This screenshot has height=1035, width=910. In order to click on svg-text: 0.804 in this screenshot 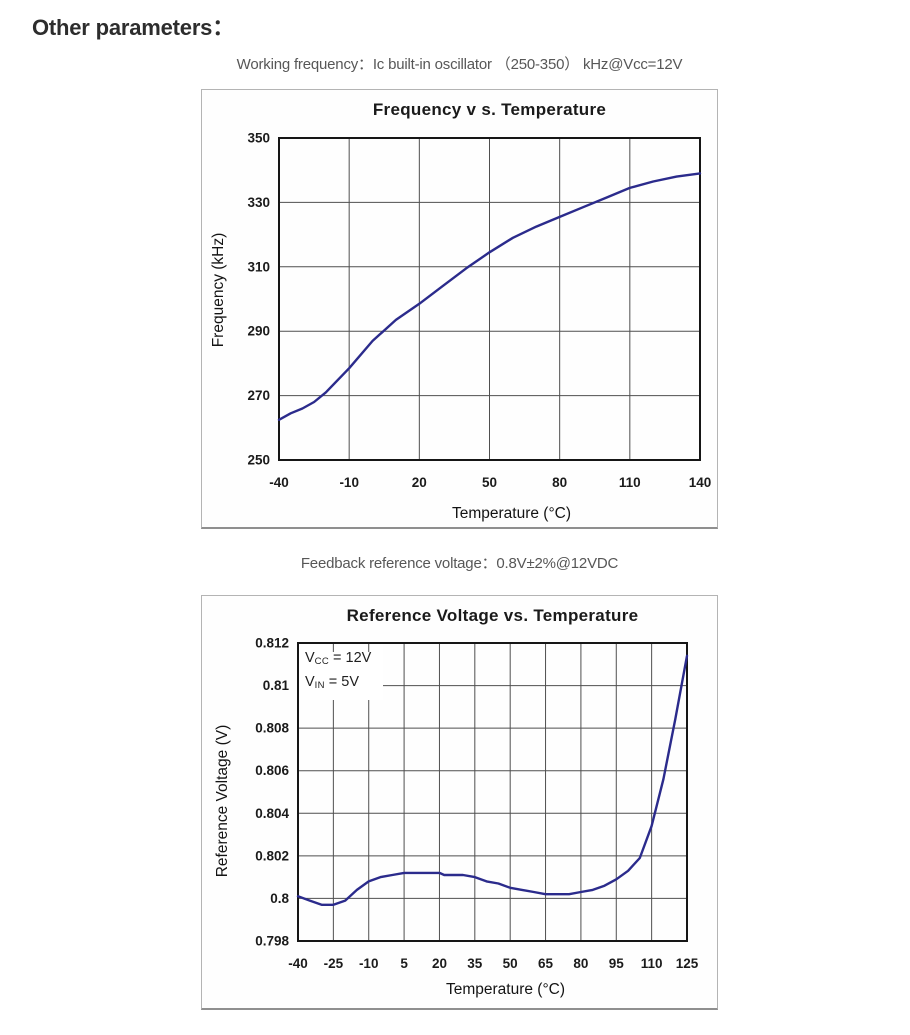, I will do `click(272, 813)`.